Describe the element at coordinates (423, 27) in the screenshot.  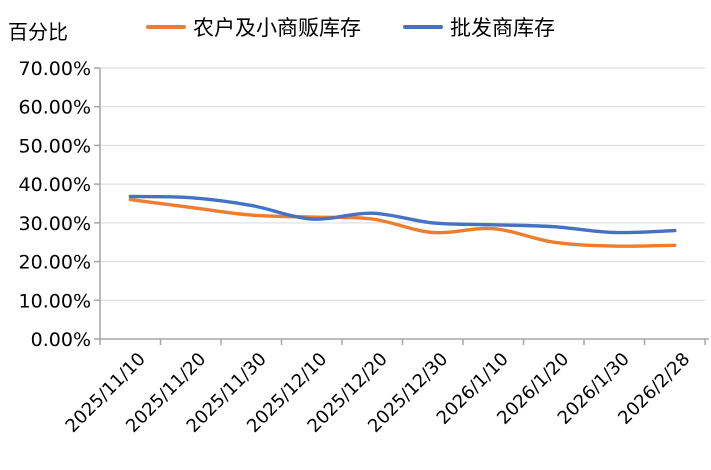
I see `legend-line-swatch-blue` at that location.